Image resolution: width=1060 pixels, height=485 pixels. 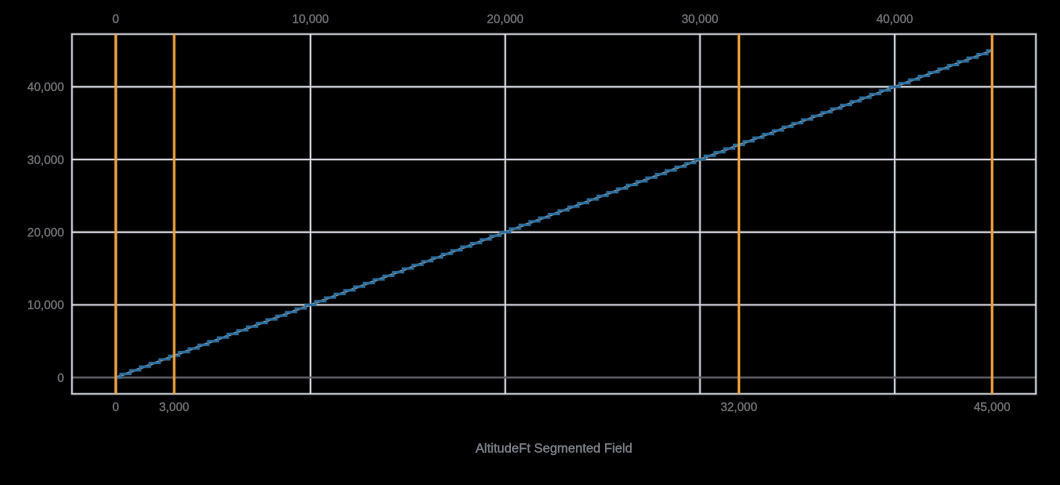 What do you see at coordinates (992, 407) in the screenshot?
I see `svg-text: 45,000` at bounding box center [992, 407].